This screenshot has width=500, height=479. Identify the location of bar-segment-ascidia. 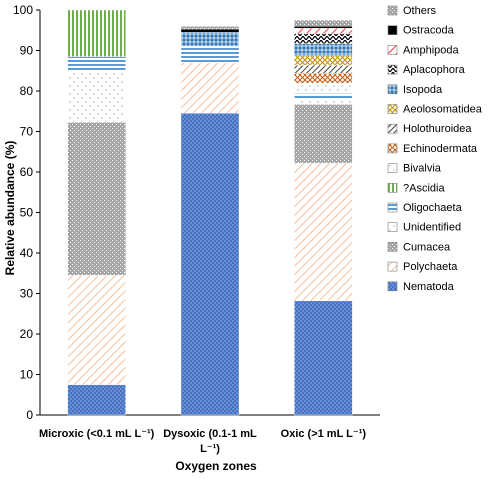
(96, 33).